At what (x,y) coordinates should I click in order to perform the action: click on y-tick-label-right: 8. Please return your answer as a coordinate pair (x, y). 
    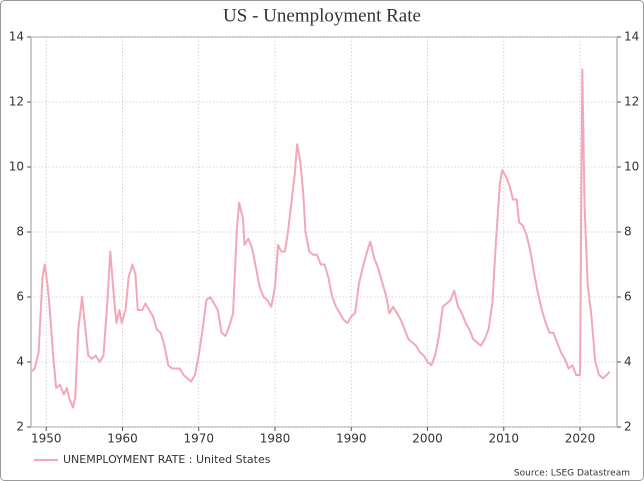
    Looking at the image, I should click on (628, 232).